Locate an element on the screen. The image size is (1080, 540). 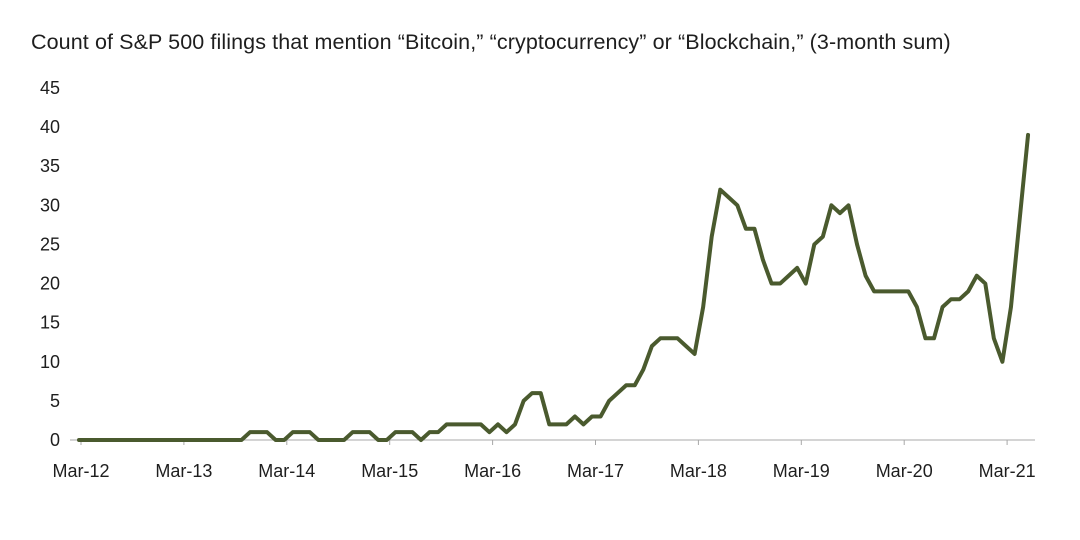
x-tick-label: Mar-12 is located at coordinates (80, 471).